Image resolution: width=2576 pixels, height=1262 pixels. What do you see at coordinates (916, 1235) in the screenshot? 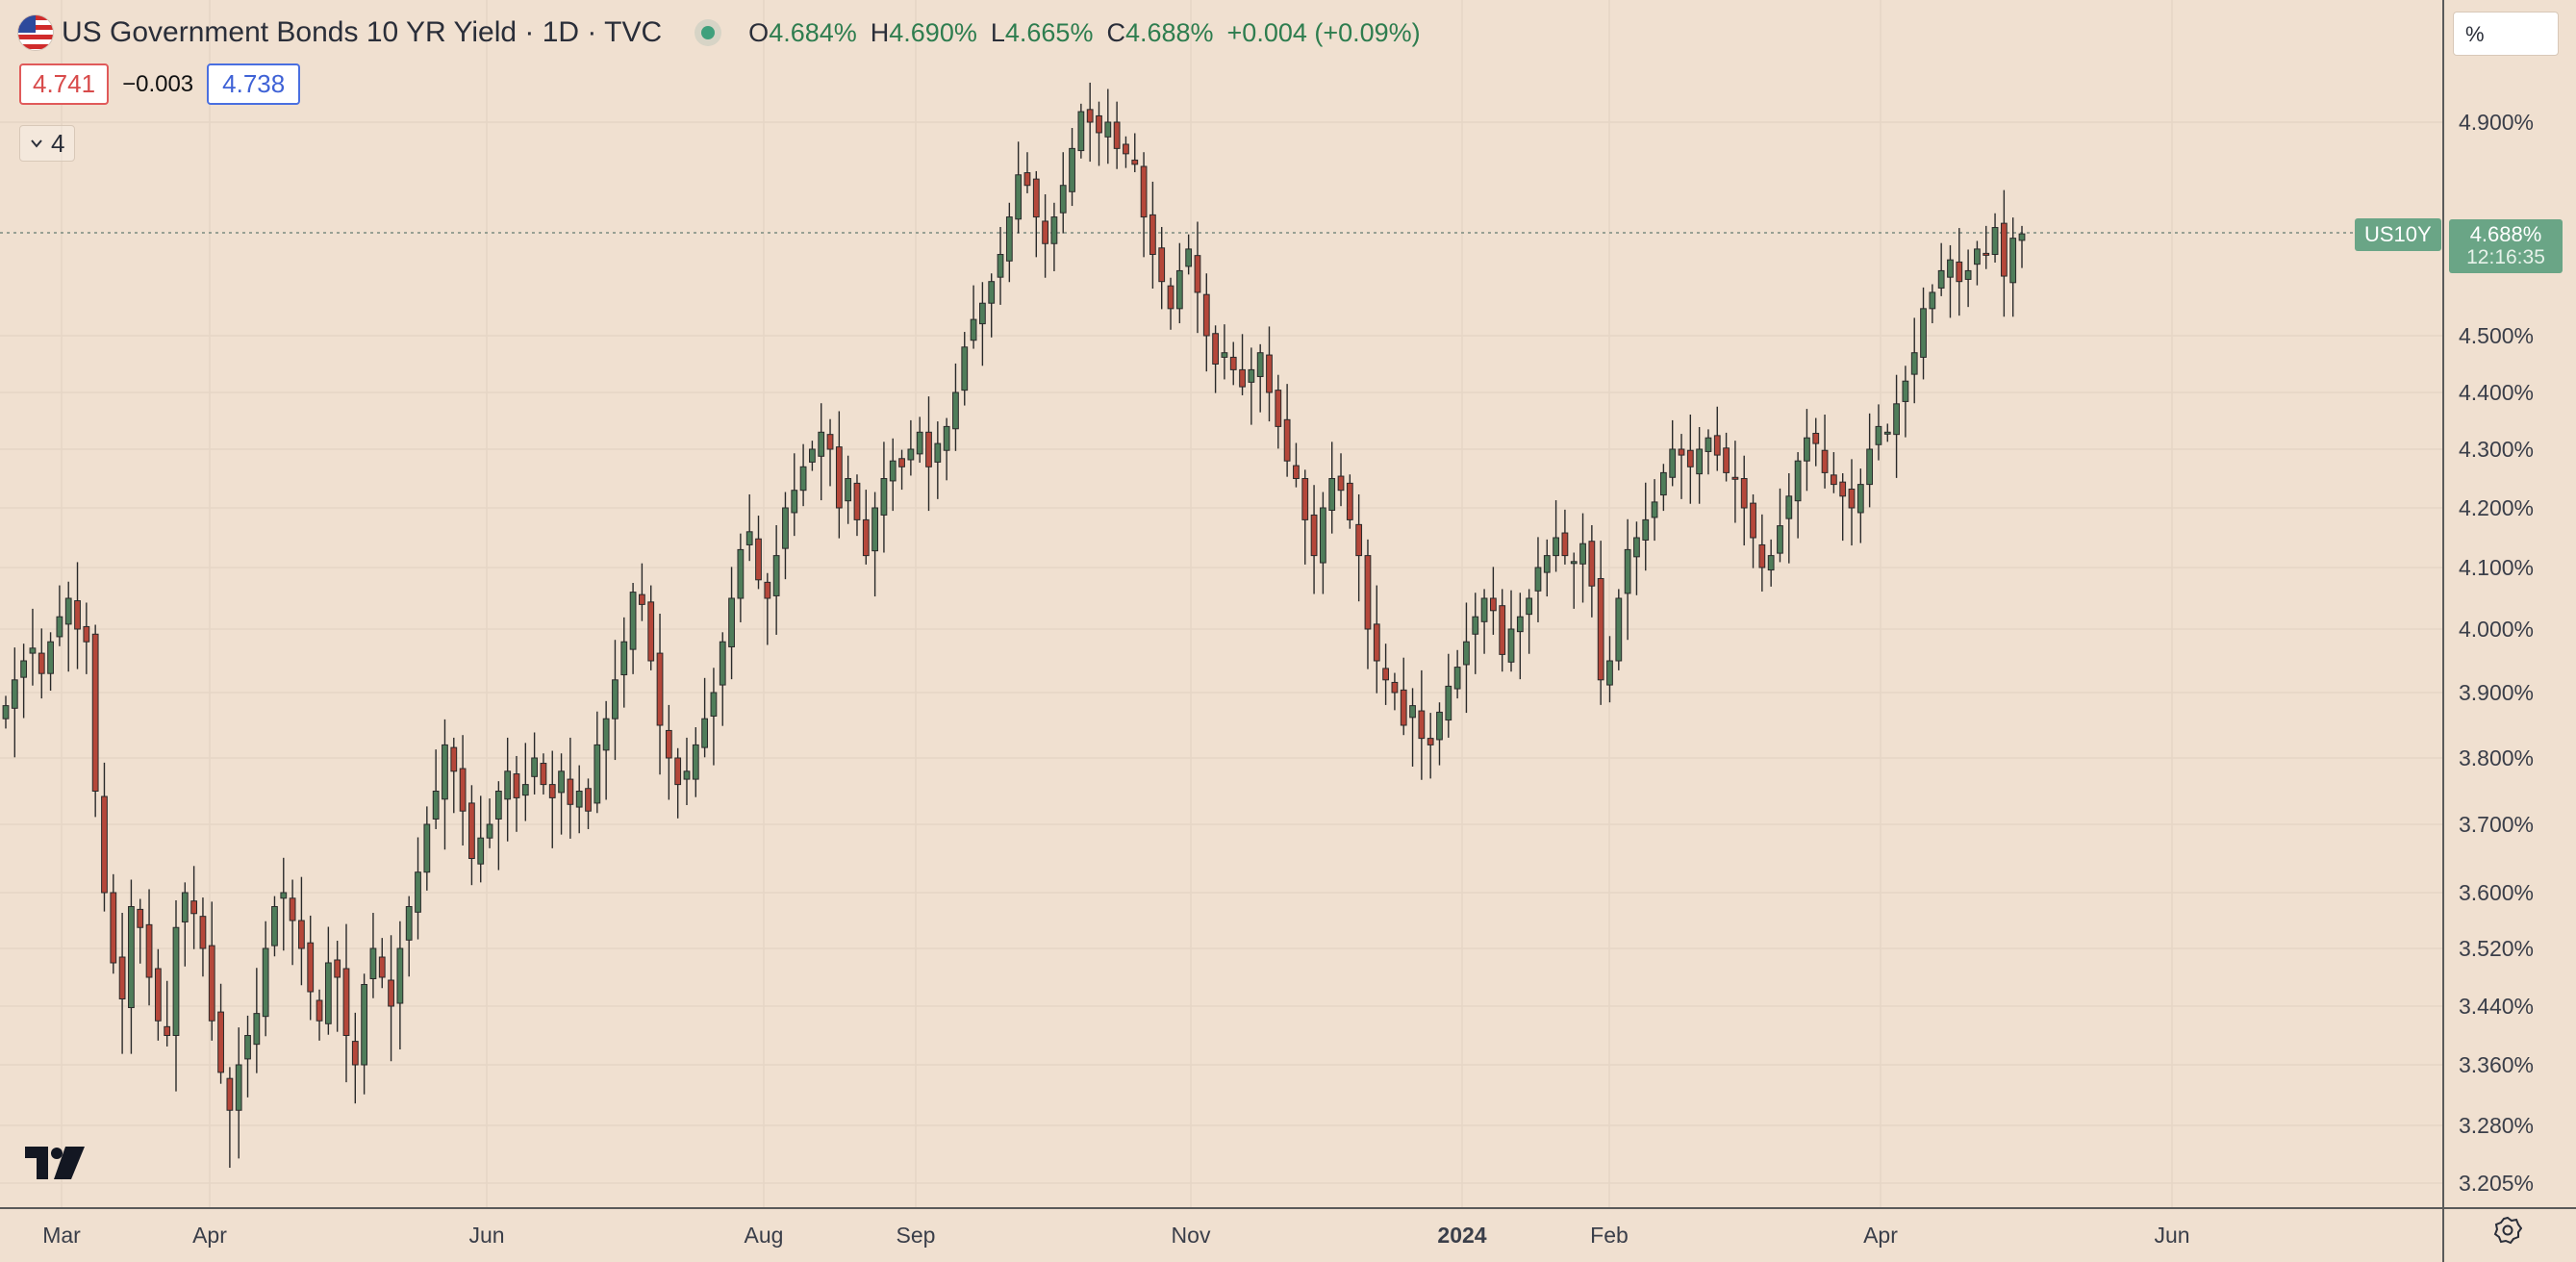
I see `x-tick-label: Sep` at bounding box center [916, 1235].